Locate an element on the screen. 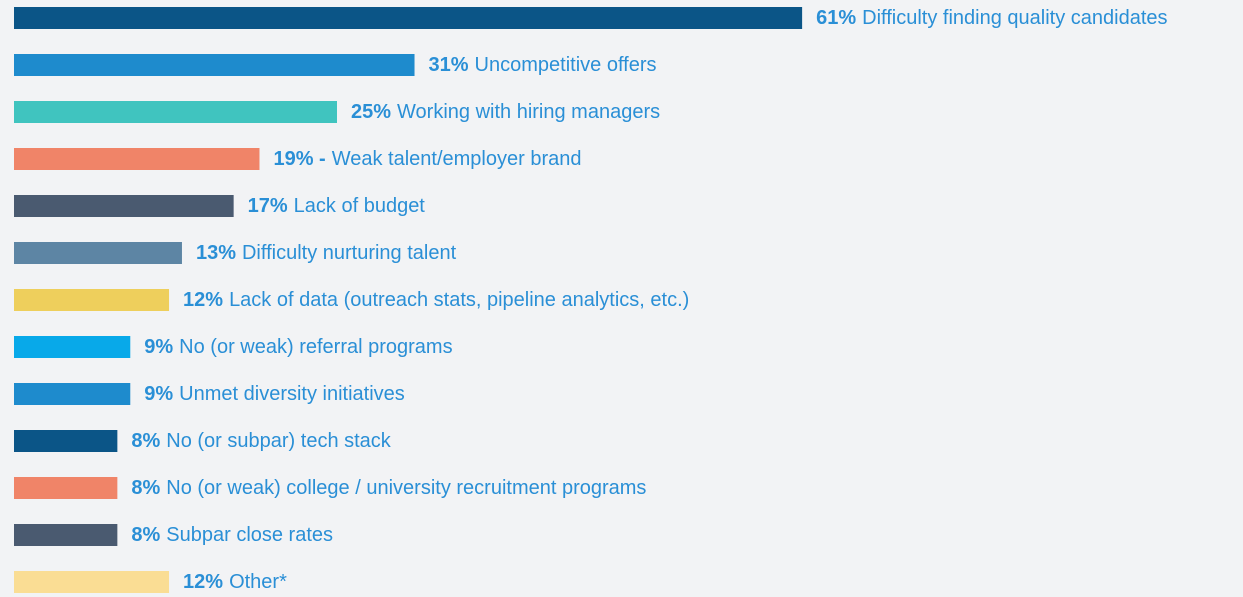 This screenshot has height=597, width=1243. bar-label: 8% Subpar close rates is located at coordinates (232, 535).